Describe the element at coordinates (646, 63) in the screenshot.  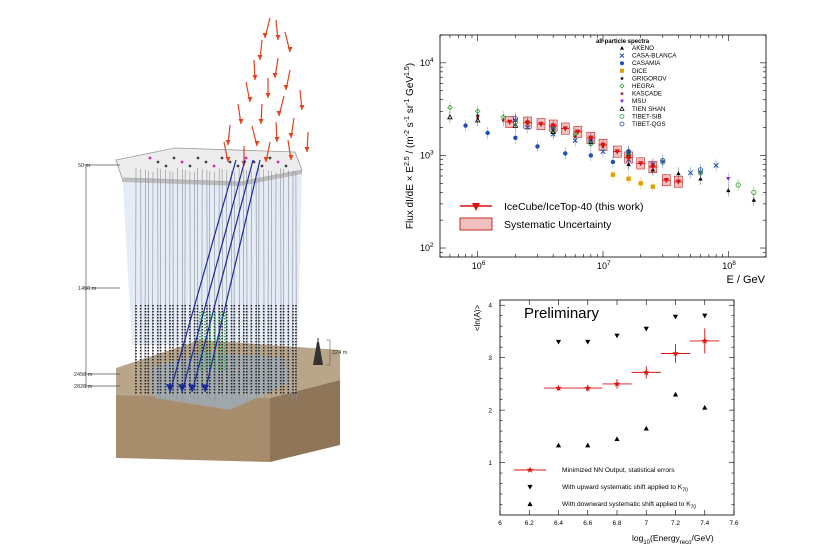
I see `flux-legend-entry: CASAMIA` at that location.